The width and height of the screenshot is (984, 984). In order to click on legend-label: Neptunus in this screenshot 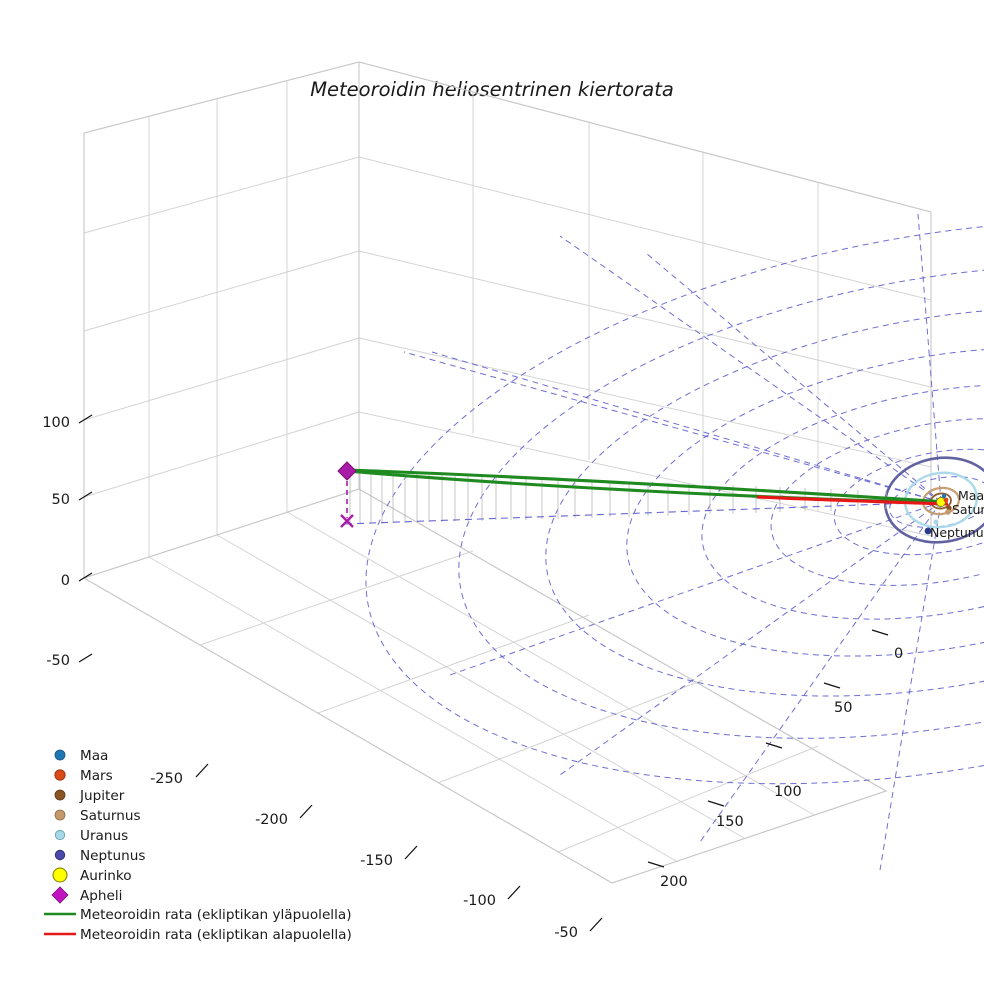, I will do `click(112, 856)`.